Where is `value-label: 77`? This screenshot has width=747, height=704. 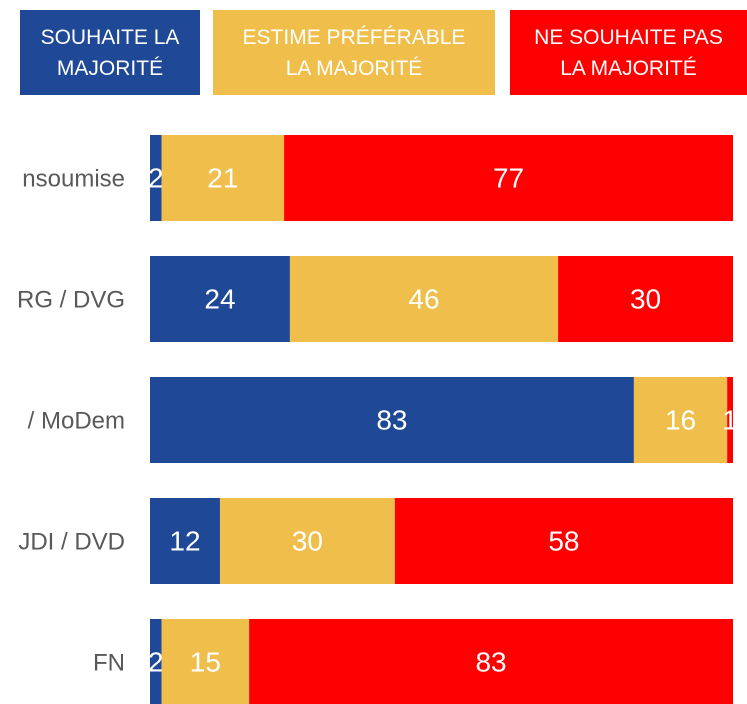
value-label: 77 is located at coordinates (508, 177).